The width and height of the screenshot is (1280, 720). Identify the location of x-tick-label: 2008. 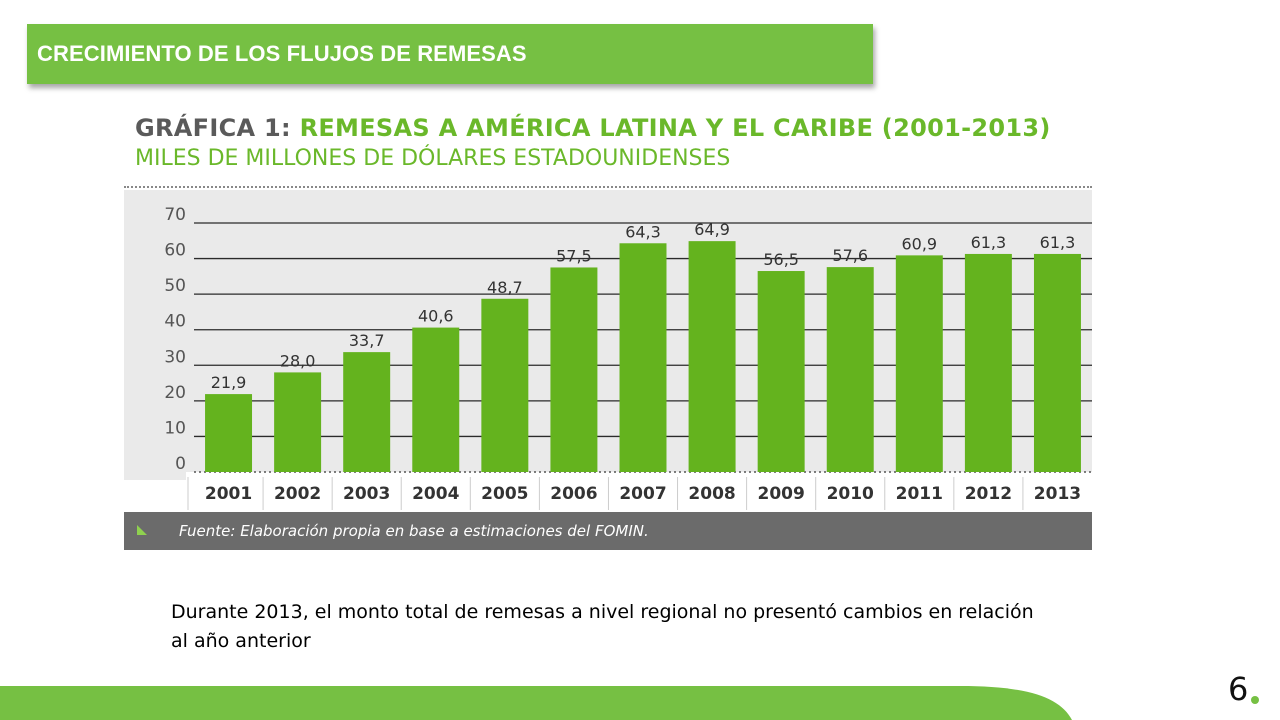
(711, 494).